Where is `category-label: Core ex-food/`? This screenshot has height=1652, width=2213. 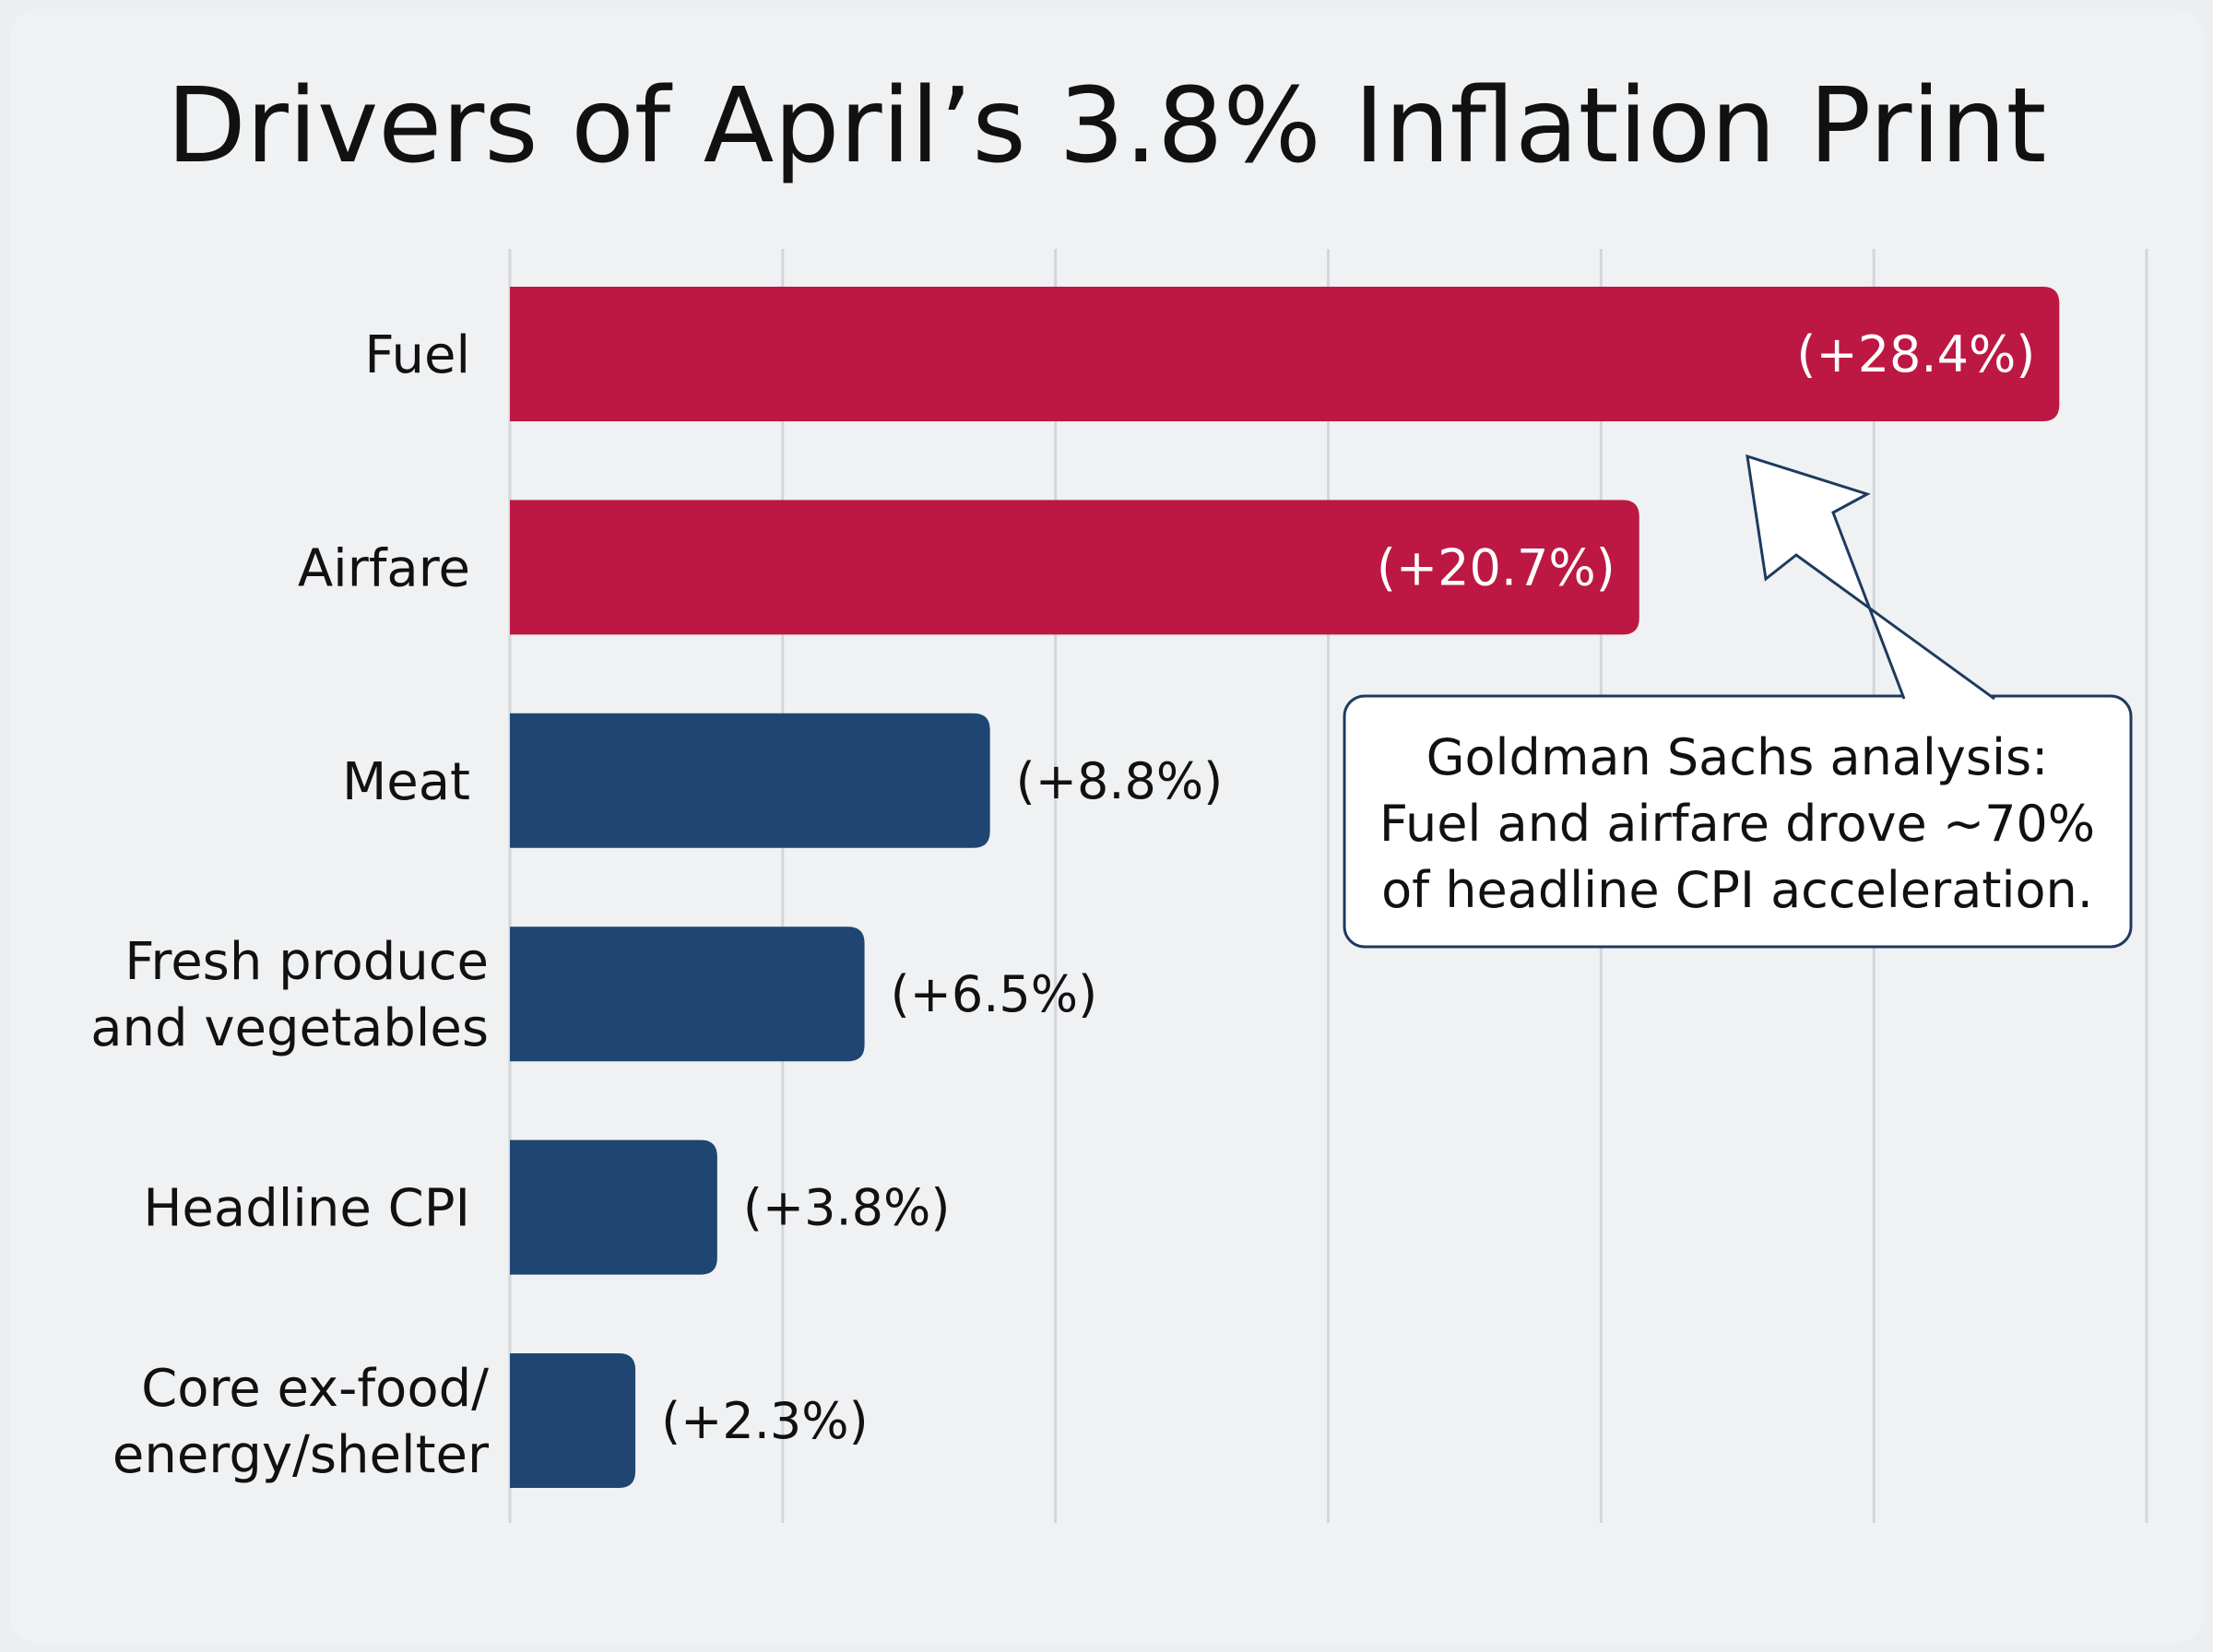
category-label: Core ex-food/ is located at coordinates (315, 1389).